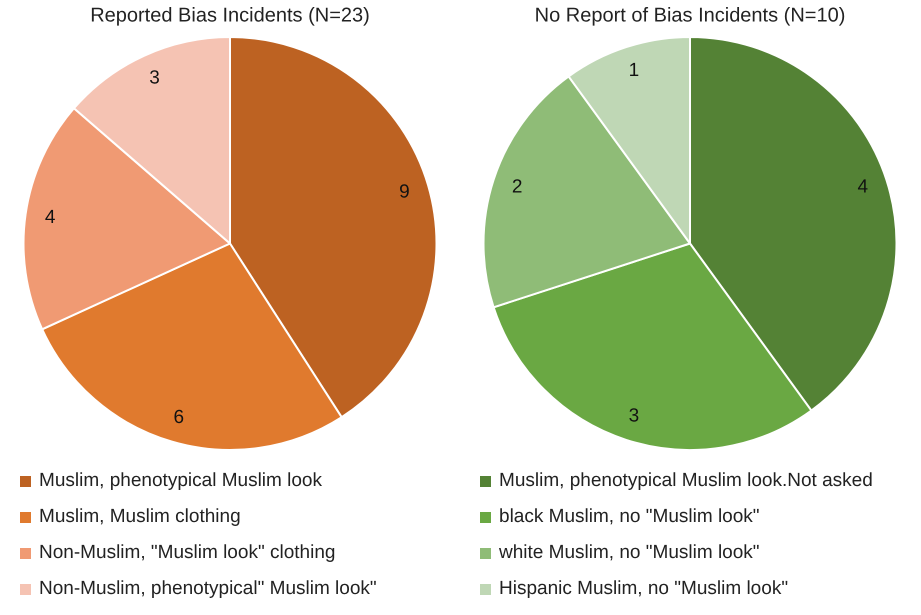 The height and width of the screenshot is (615, 921). Describe the element at coordinates (230, 15) in the screenshot. I see `chart-title: Reported Bias Incidents (N=23)` at that location.